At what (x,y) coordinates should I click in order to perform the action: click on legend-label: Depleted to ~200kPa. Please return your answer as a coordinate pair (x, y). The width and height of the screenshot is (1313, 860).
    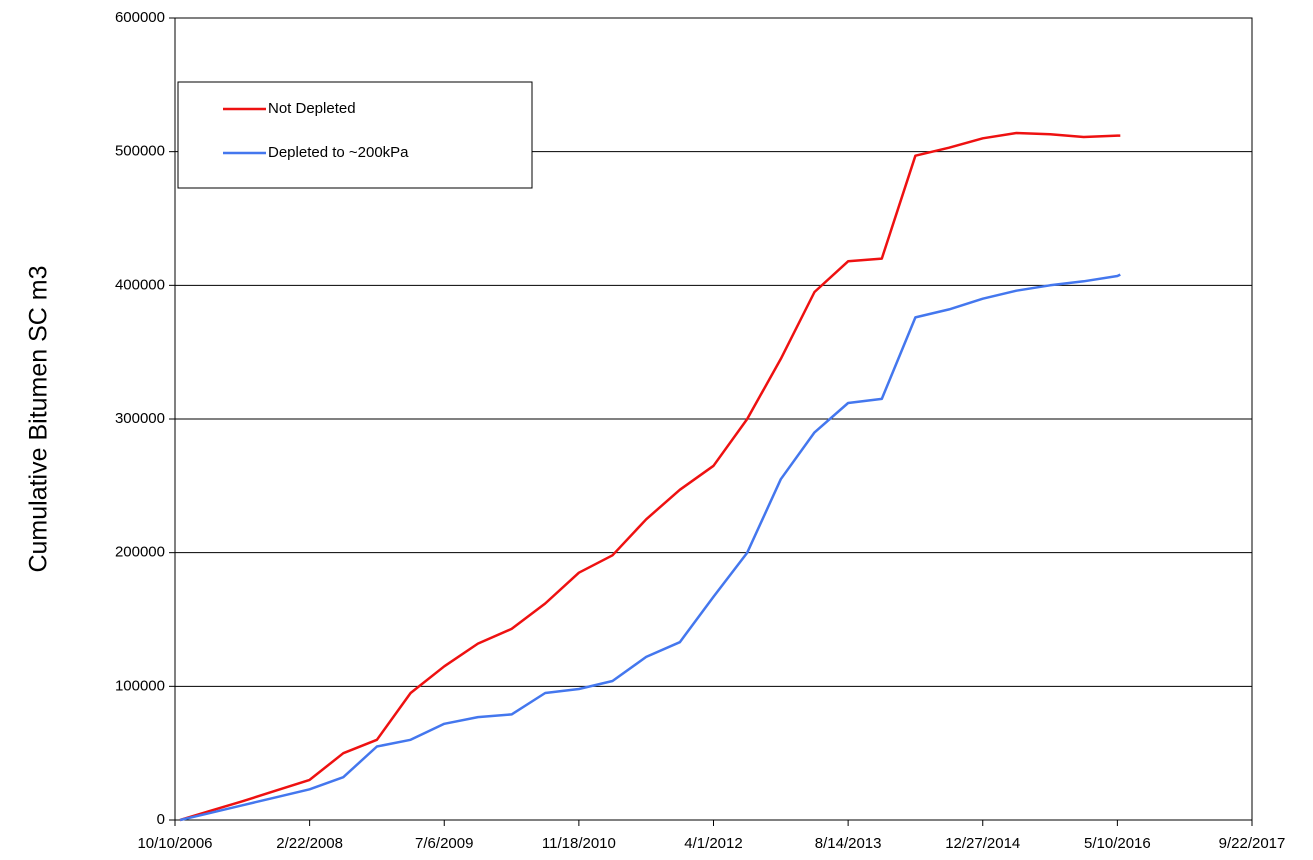
    Looking at the image, I should click on (338, 152).